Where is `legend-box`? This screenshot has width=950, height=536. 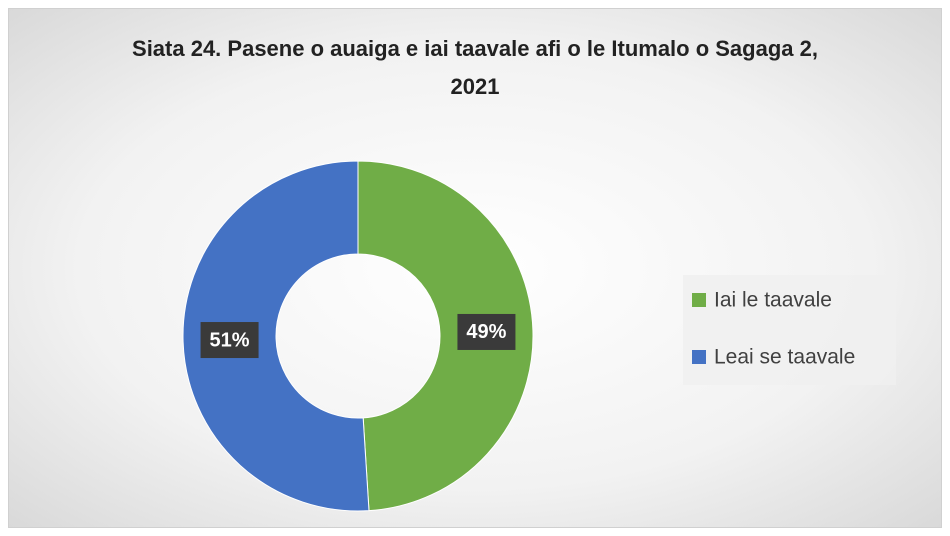 legend-box is located at coordinates (789, 330).